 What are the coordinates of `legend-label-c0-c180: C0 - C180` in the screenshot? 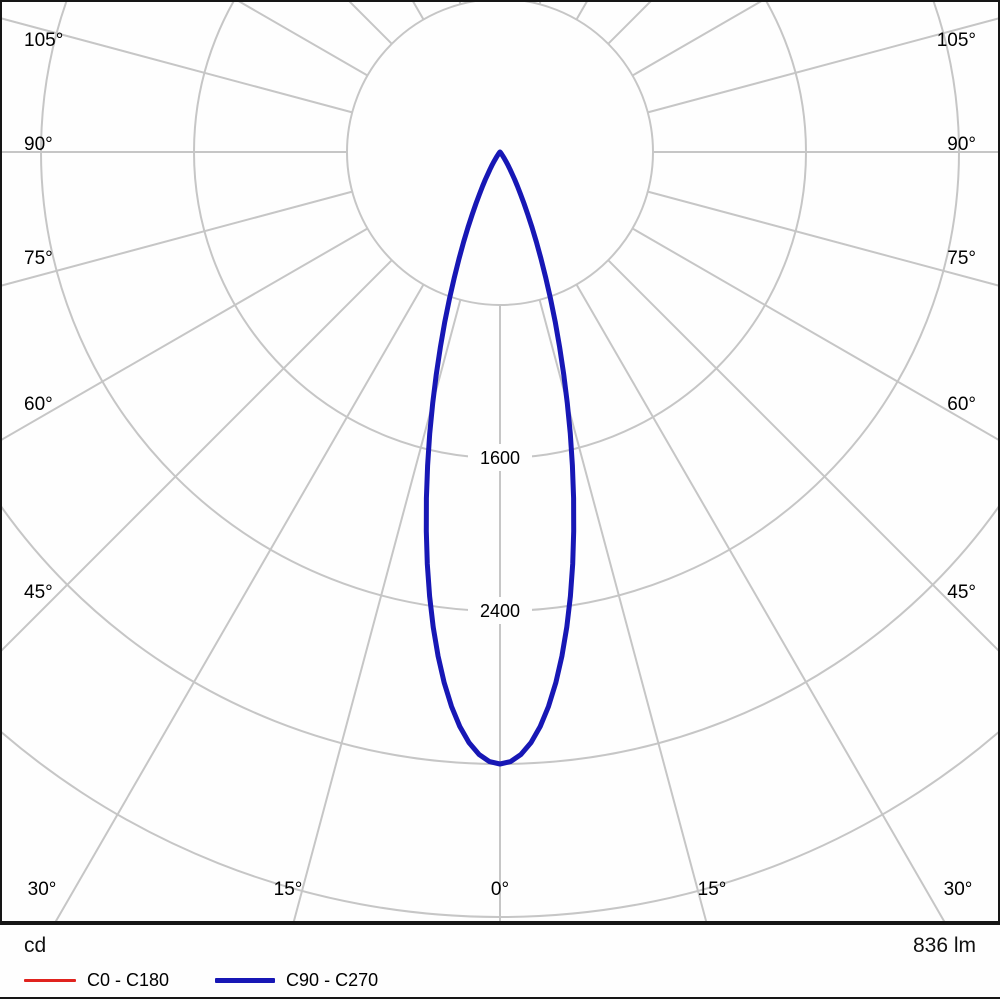 It's located at (128, 980).